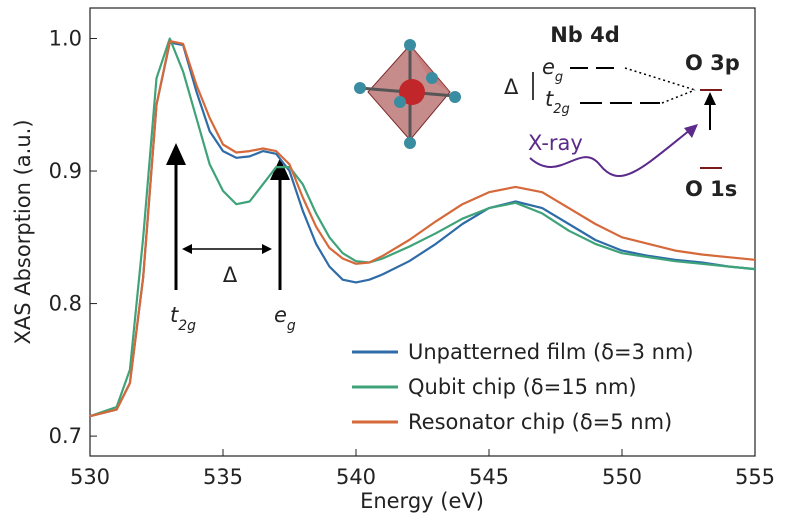  I want to click on legend-label: Unpatterned film (δ=3 nm), so click(551, 352).